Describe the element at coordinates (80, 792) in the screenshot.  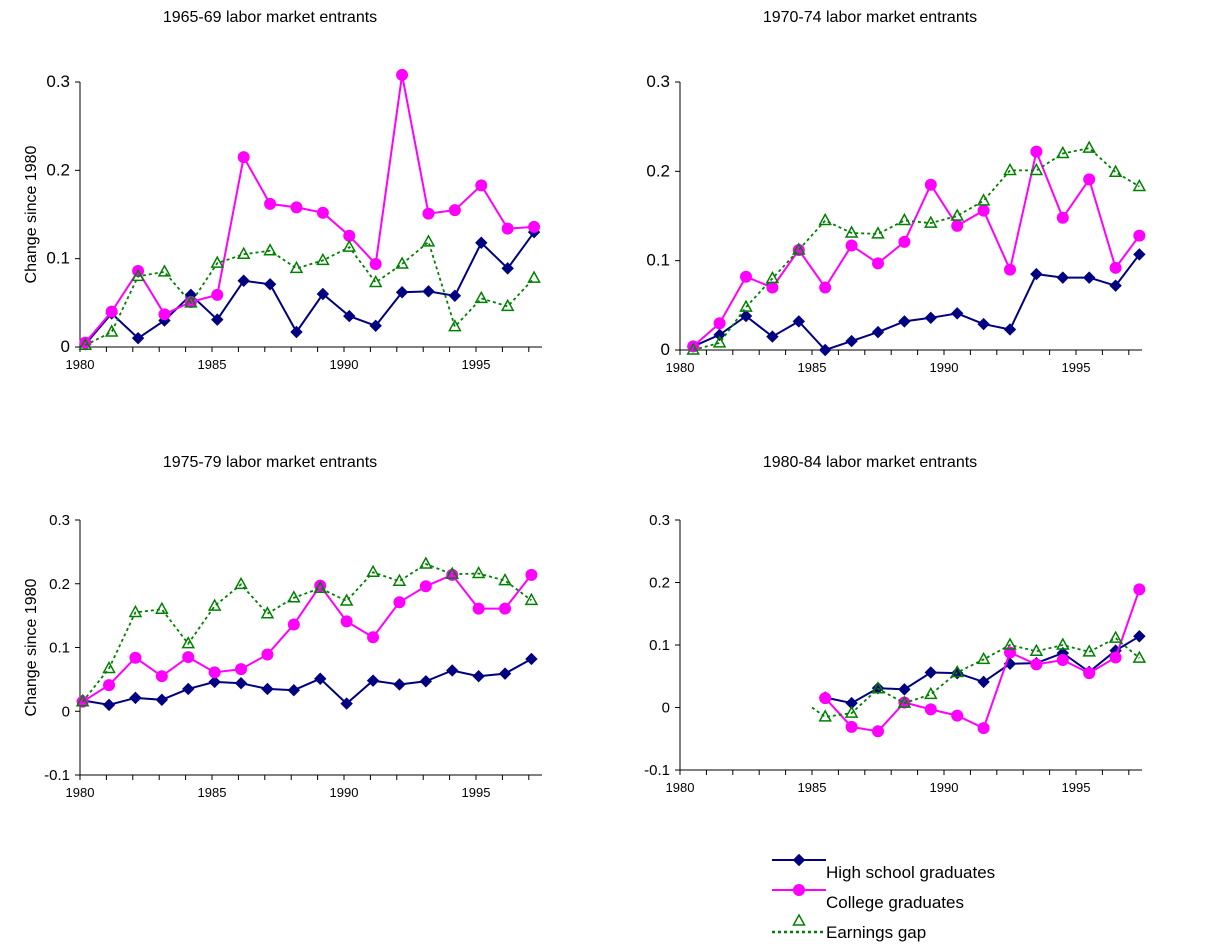
I see `x-tick-label: 1980` at that location.